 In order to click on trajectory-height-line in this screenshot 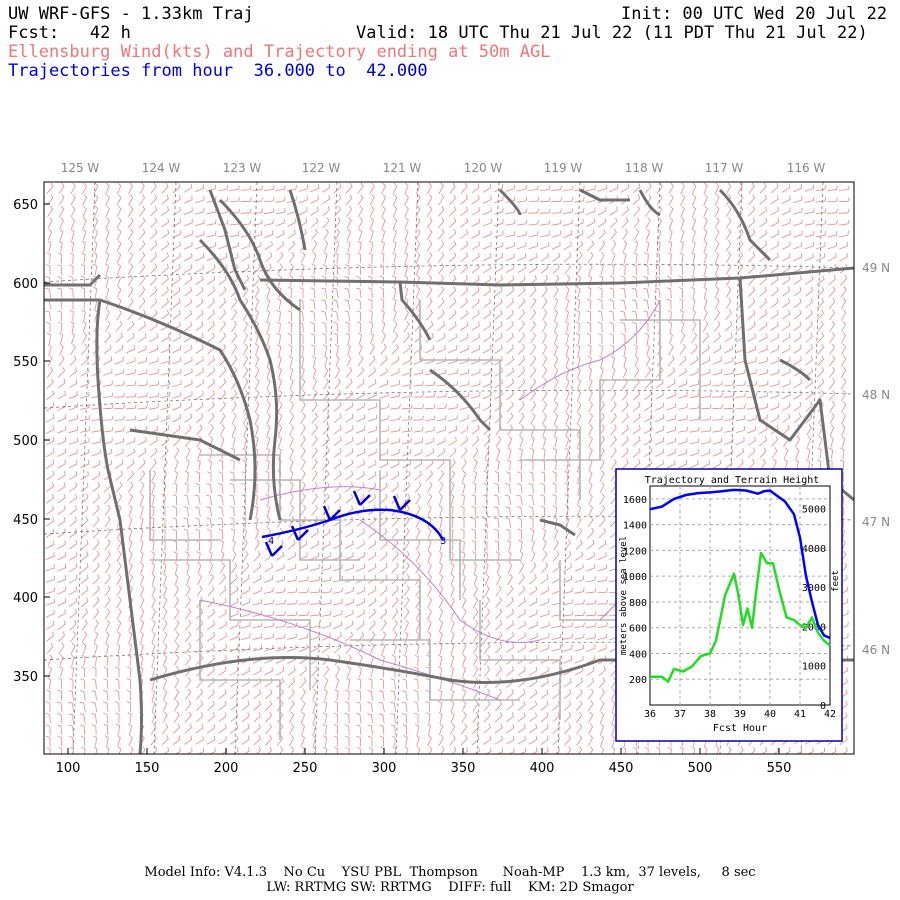, I will do `click(740, 564)`.